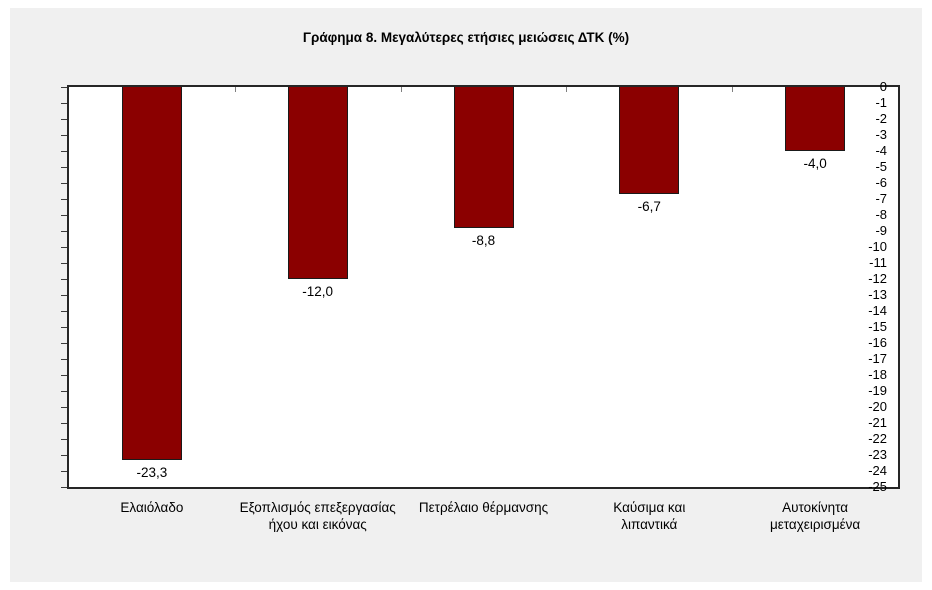  Describe the element at coordinates (152, 507) in the screenshot. I see `x-axis-category-label: Ελαιόλαδο` at that location.